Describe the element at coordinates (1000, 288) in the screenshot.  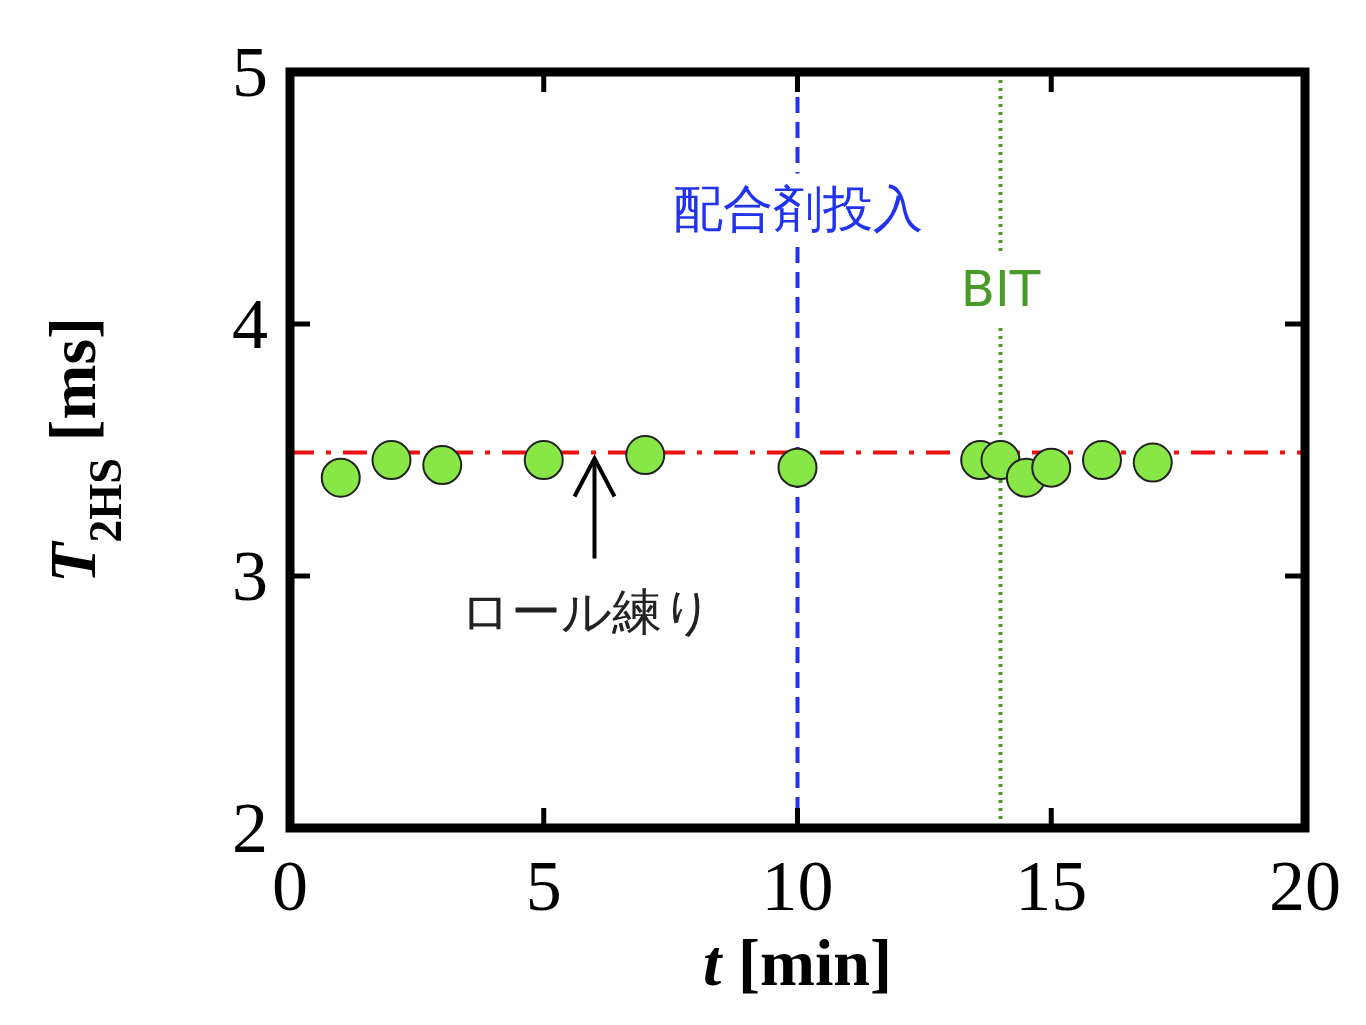
I see `ref-line-label: BIT` at that location.